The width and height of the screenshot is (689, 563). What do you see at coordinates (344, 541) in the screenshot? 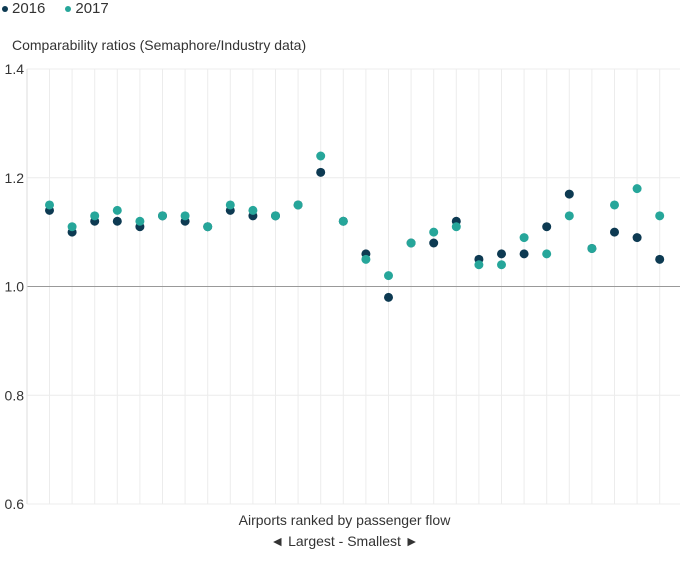
I see `x-axis-subtitle: ◄ Largest - Smallest ►` at bounding box center [344, 541].